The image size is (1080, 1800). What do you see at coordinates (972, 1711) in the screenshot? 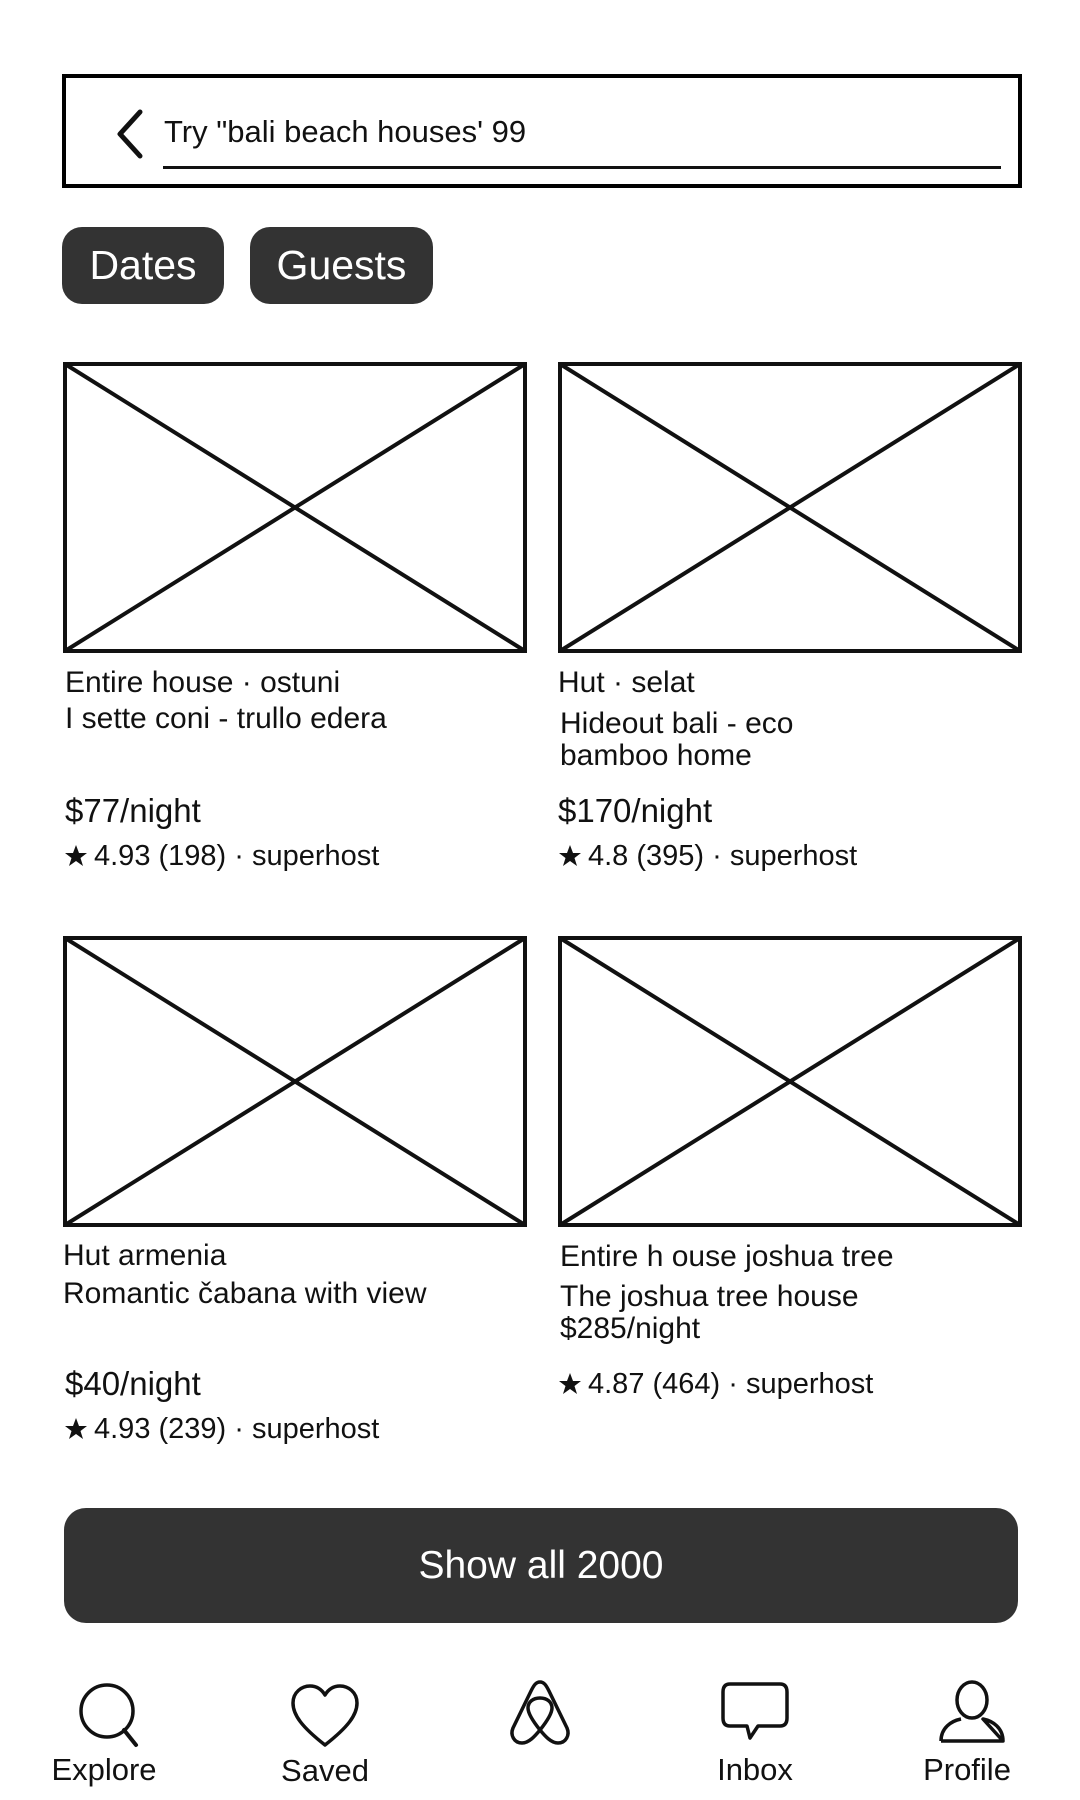
I see `user-icon` at bounding box center [972, 1711].